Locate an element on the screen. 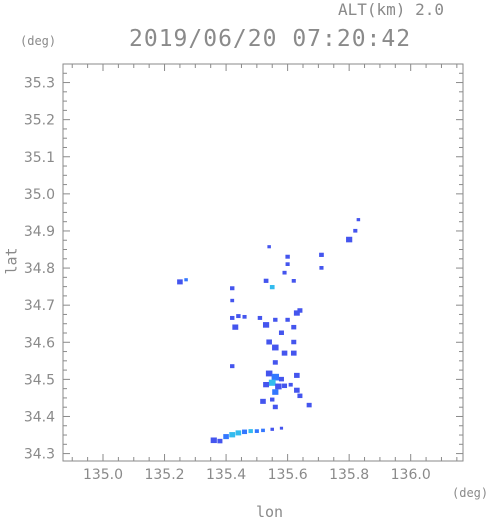 This screenshot has width=491, height=521. y-tick-label: 35.2 is located at coordinates (39, 121).